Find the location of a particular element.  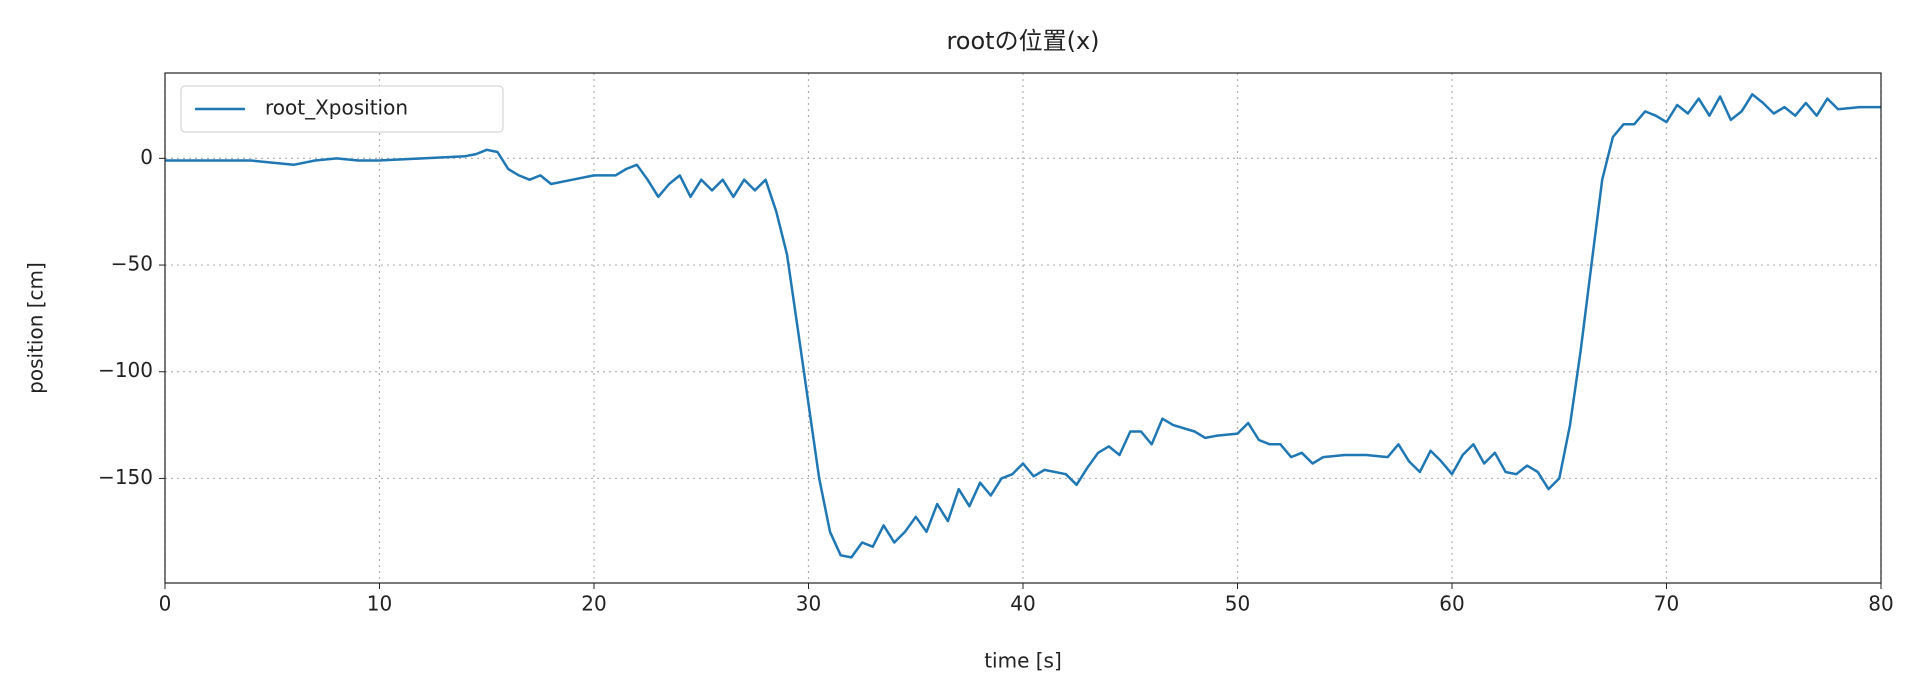

x-tick-label: 60 is located at coordinates (1451, 604).